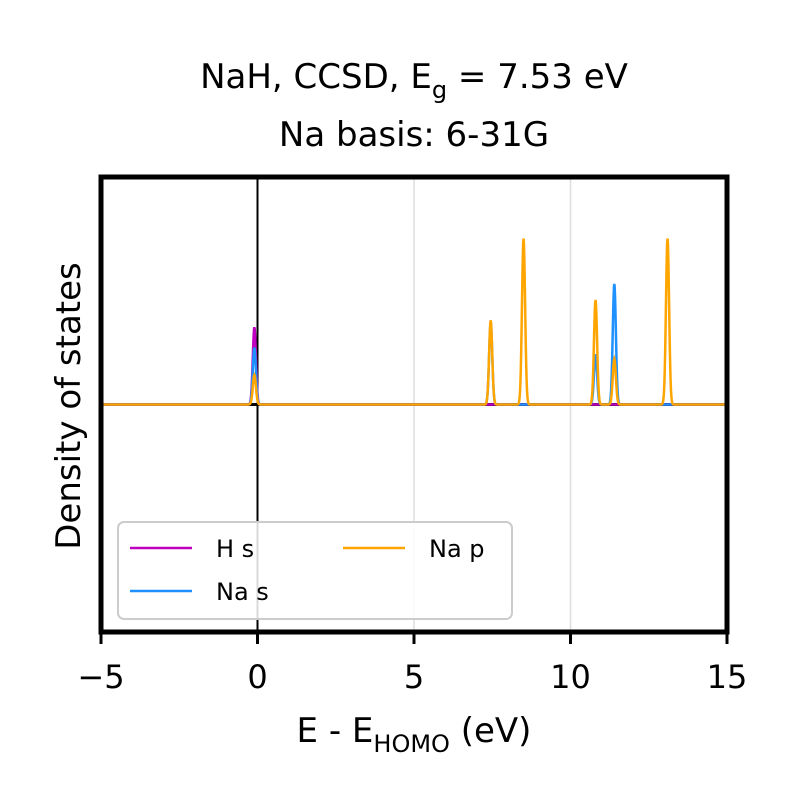  Describe the element at coordinates (242, 592) in the screenshot. I see `legend-label: Na s` at that location.